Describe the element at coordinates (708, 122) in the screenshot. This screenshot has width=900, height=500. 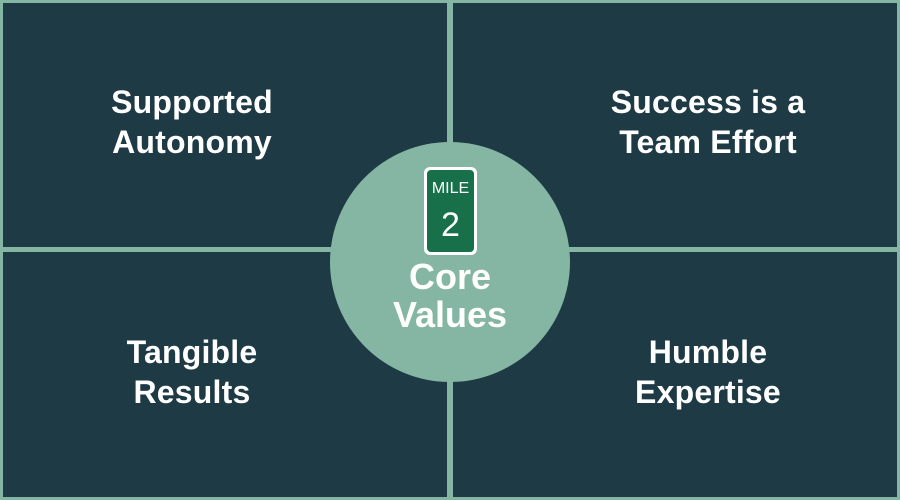
I see `value-team-effort: Success is a Team Effort` at that location.